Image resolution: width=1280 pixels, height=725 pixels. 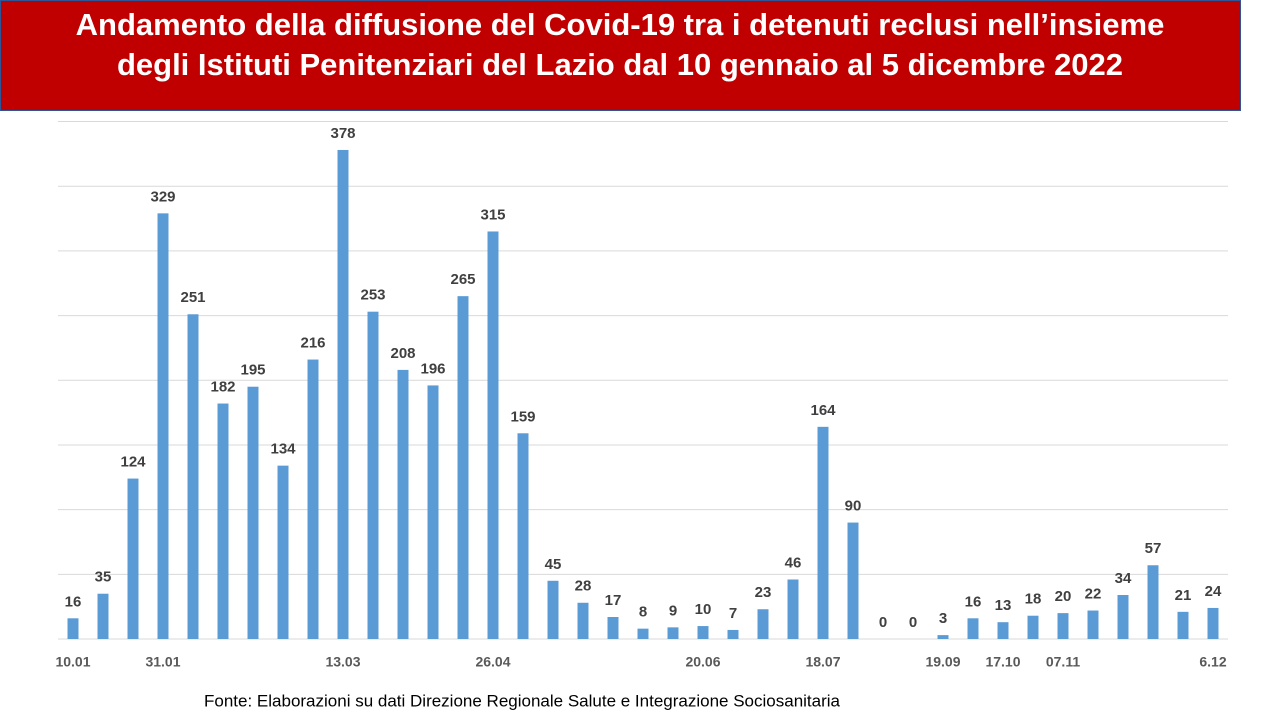 What do you see at coordinates (702, 662) in the screenshot?
I see `x-tick-label: 20.06` at bounding box center [702, 662].